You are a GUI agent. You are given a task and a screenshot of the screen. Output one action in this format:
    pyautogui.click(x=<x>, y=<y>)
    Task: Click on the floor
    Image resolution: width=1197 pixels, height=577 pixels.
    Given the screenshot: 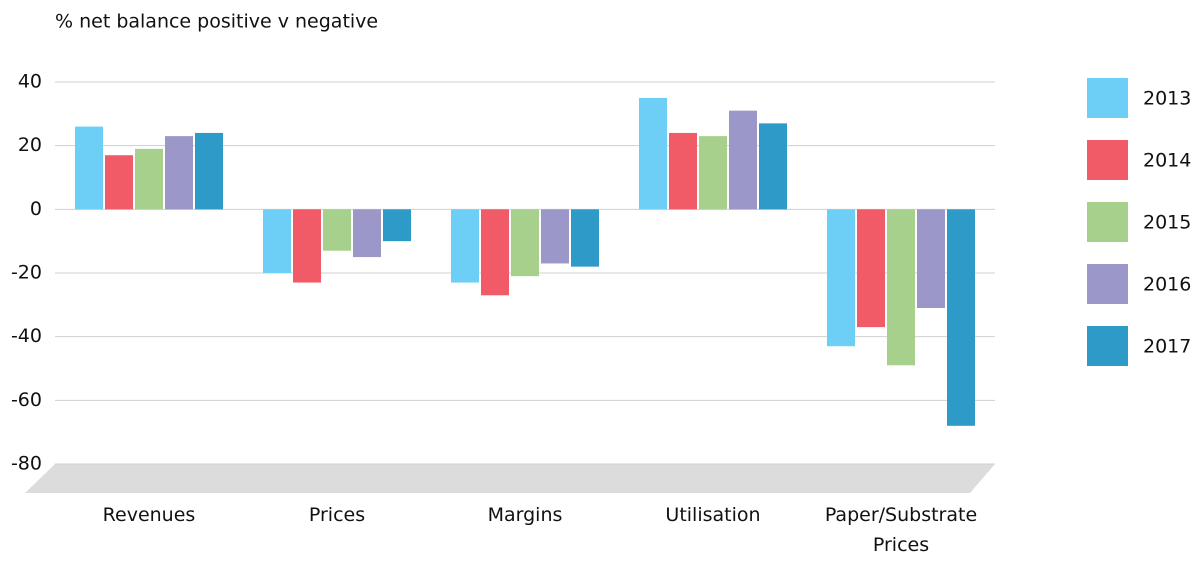 What is the action you would take?
    pyautogui.click(x=510, y=478)
    